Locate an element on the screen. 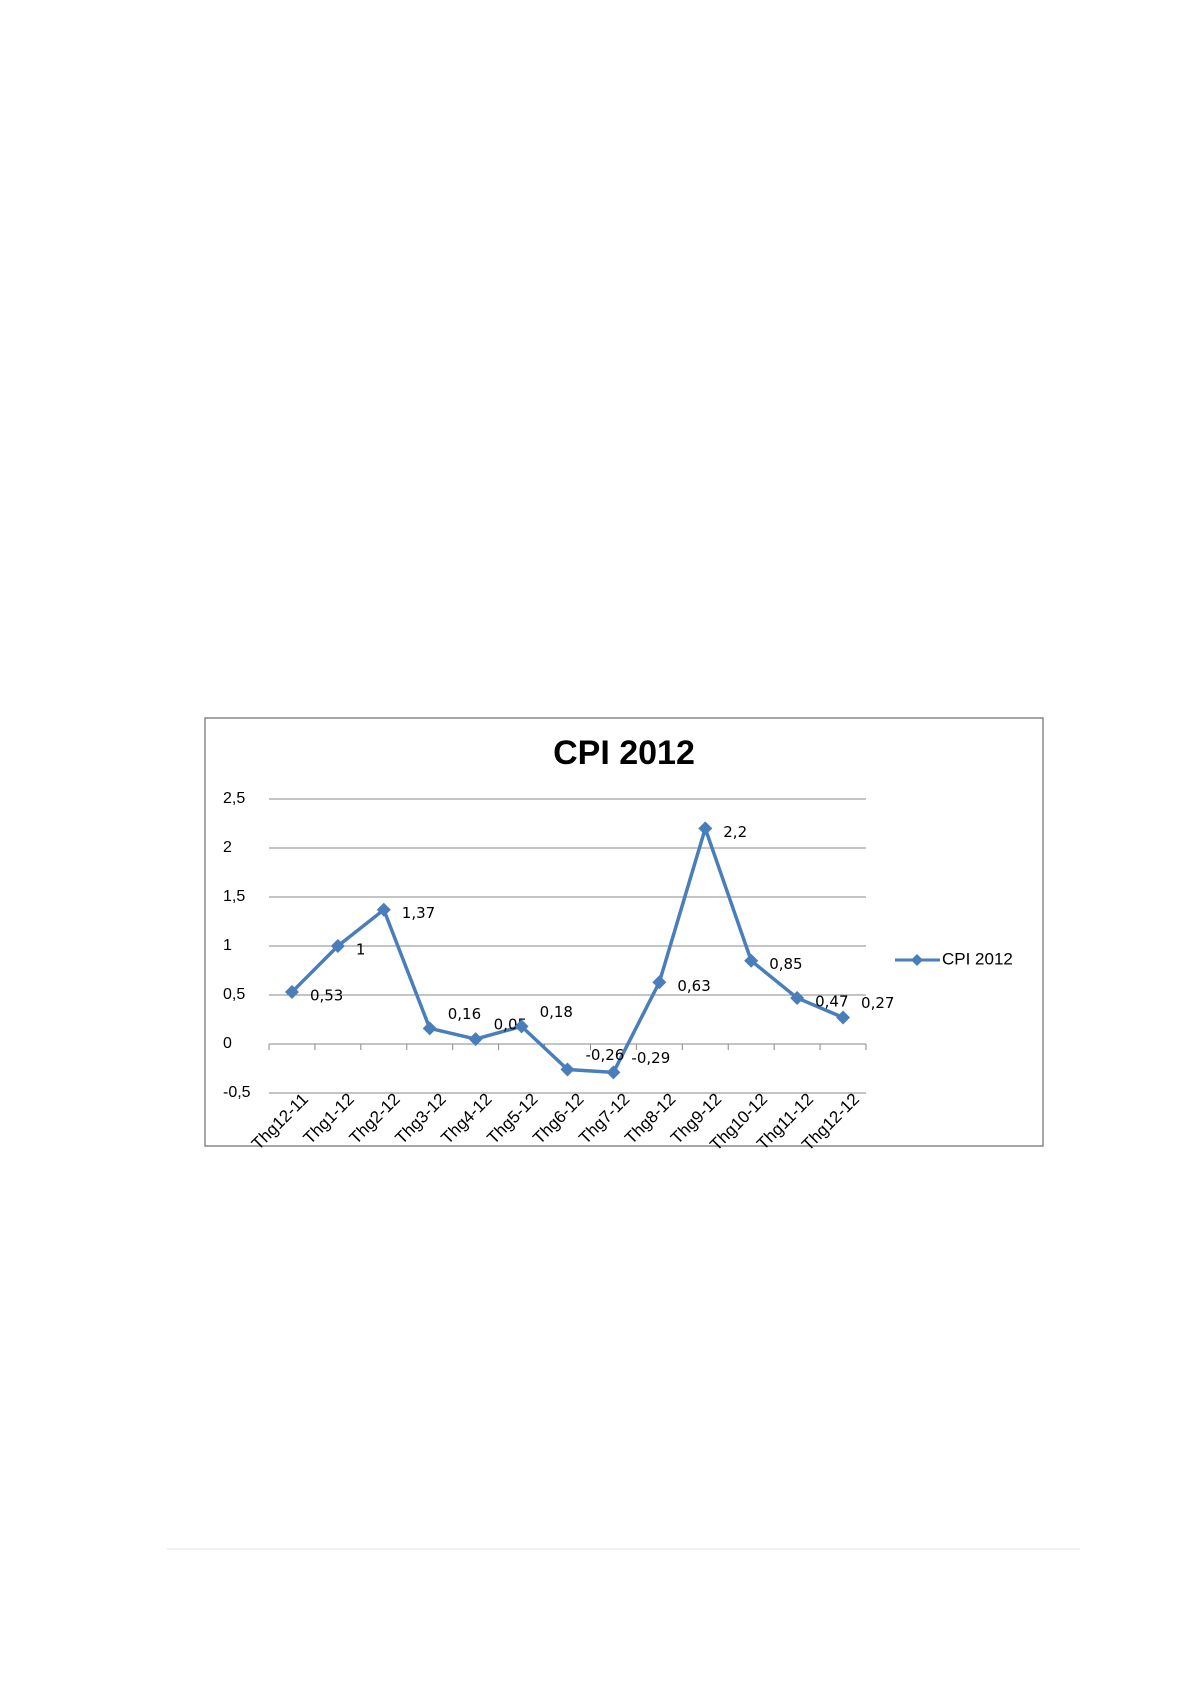 The width and height of the screenshot is (1191, 1685). data-label: 0,16 is located at coordinates (464, 1014).